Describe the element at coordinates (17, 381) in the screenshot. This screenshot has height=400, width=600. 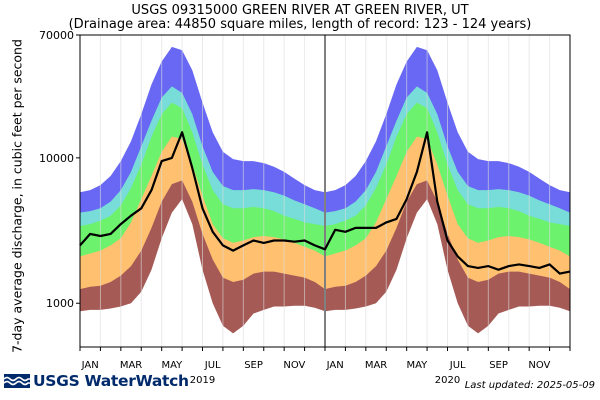
I see `usgs-wave-icon` at that location.